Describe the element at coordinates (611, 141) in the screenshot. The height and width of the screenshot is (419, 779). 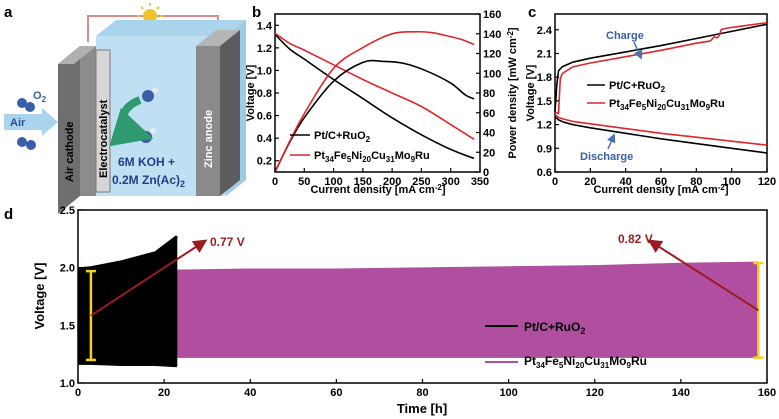
I see `discharge-arrow-icon` at that location.